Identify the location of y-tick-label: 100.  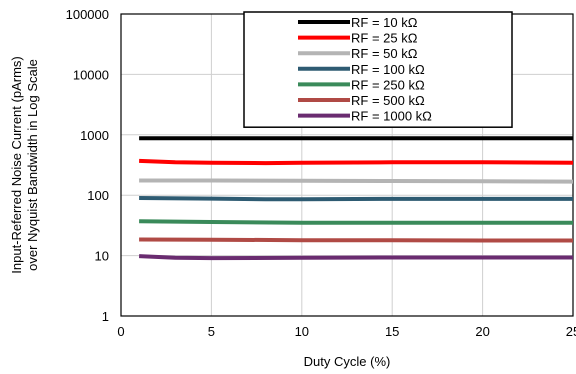
(98, 195).